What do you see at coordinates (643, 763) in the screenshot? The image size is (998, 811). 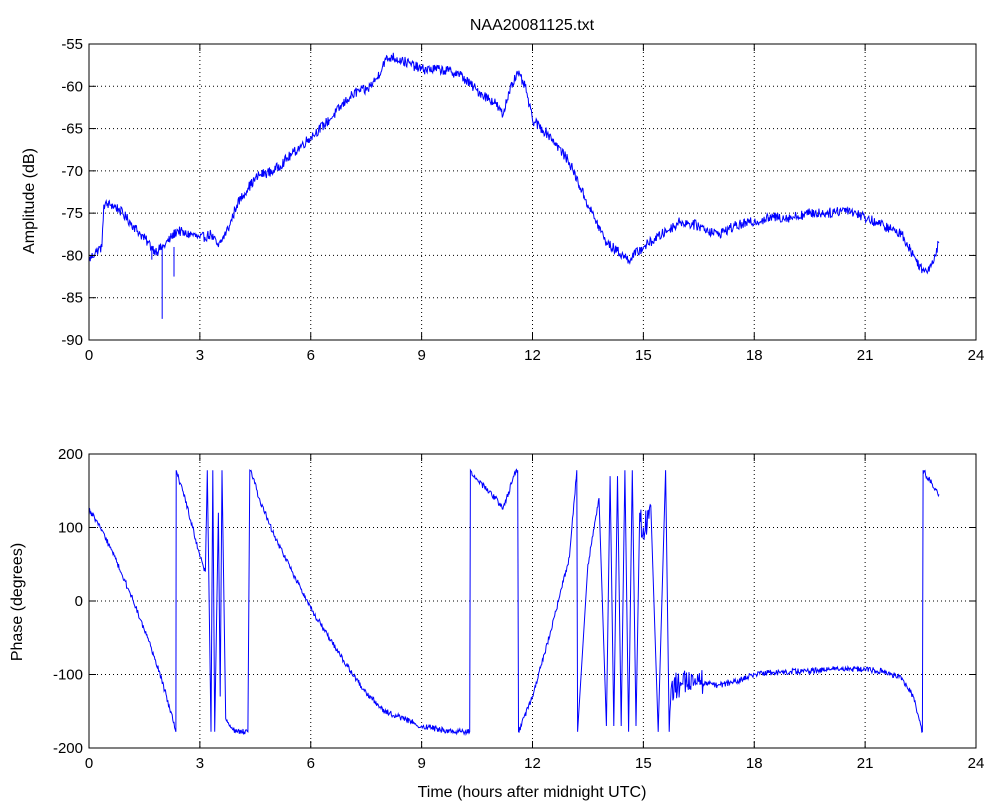 I see `phase-x-tick-label: 15` at bounding box center [643, 763].